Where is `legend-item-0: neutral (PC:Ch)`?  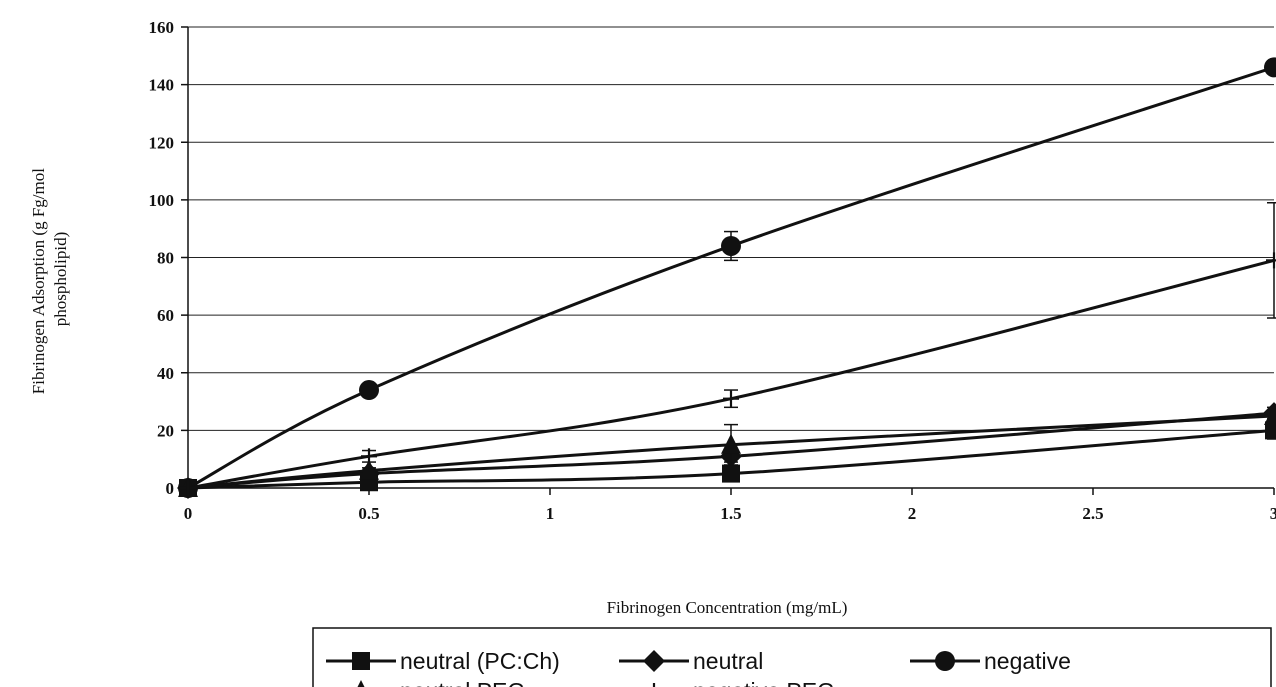
legend-item-0: neutral (PC:Ch) is located at coordinates (443, 661).